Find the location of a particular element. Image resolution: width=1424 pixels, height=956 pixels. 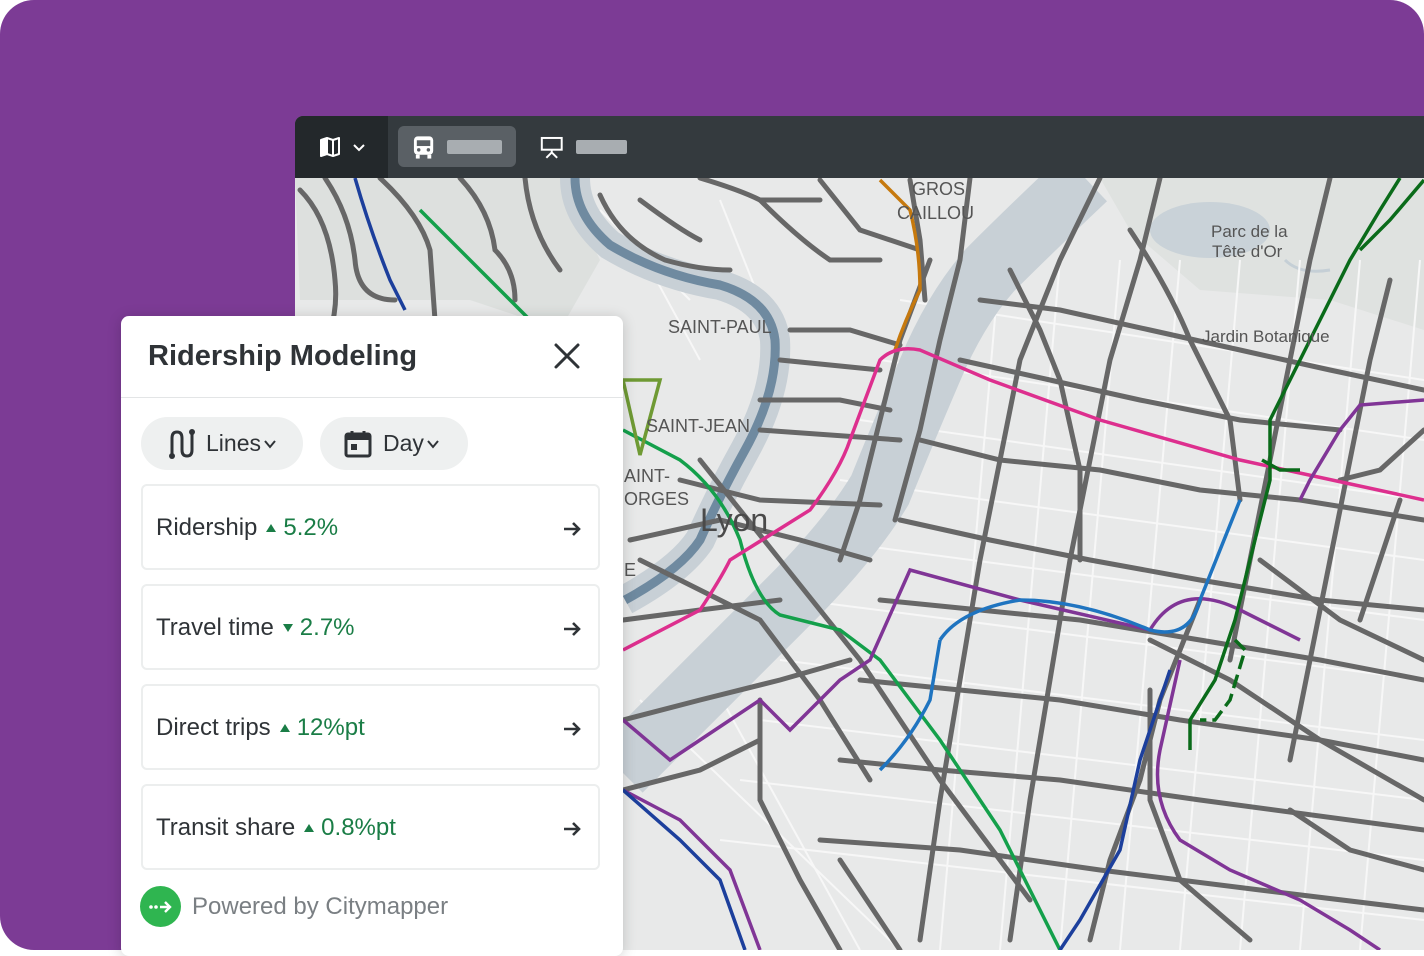

map-label: Tête d'Or is located at coordinates (1247, 251).